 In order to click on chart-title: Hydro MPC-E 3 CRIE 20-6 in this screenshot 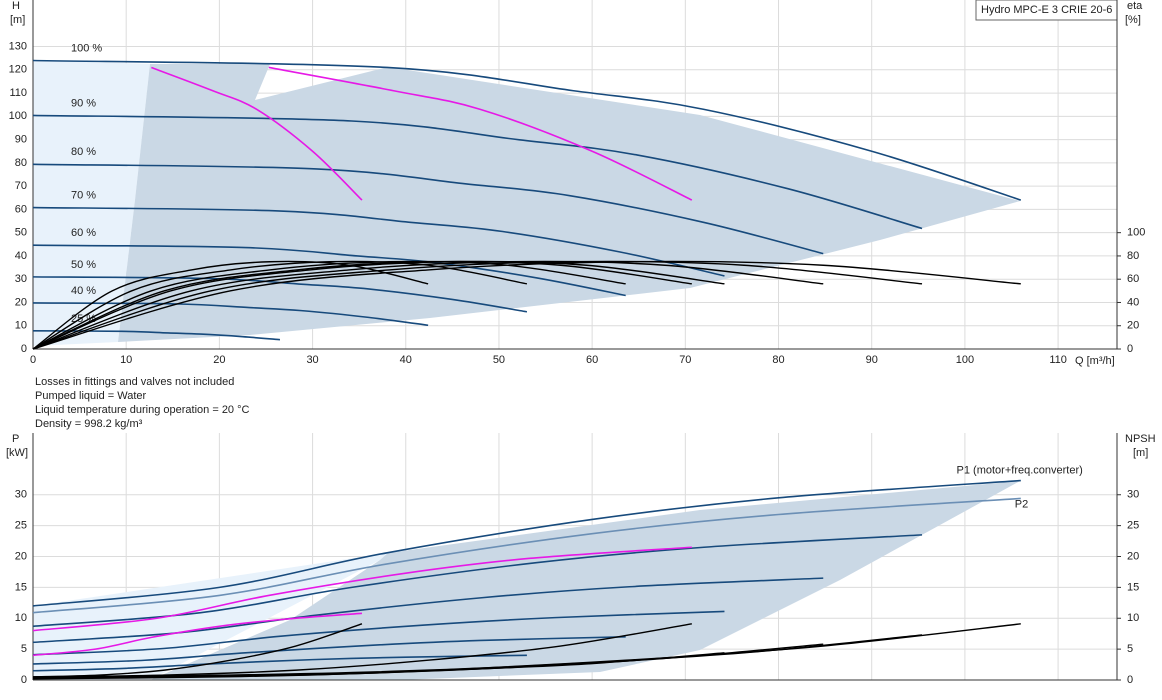, I will do `click(1046, 10)`.